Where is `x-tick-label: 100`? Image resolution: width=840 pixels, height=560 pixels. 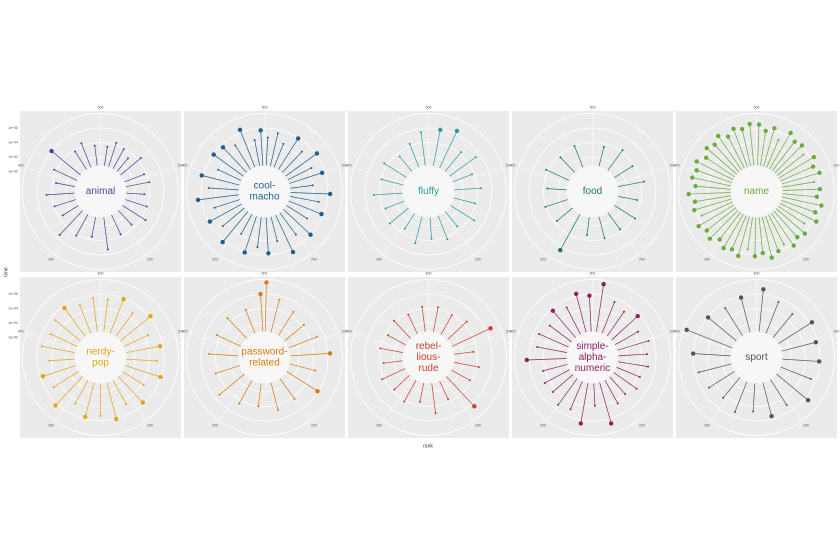 x-tick-label: 100 is located at coordinates (508, 165).